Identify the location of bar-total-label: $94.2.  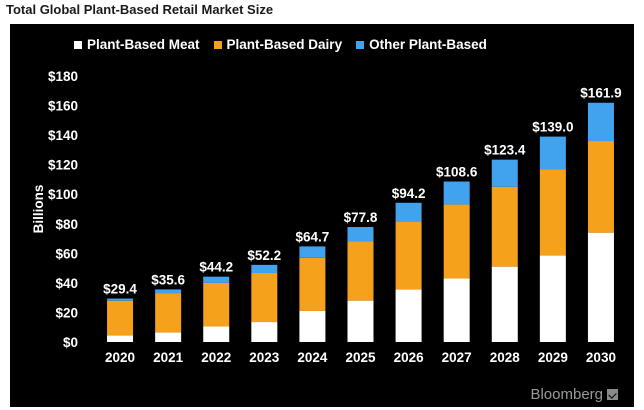
(409, 193).